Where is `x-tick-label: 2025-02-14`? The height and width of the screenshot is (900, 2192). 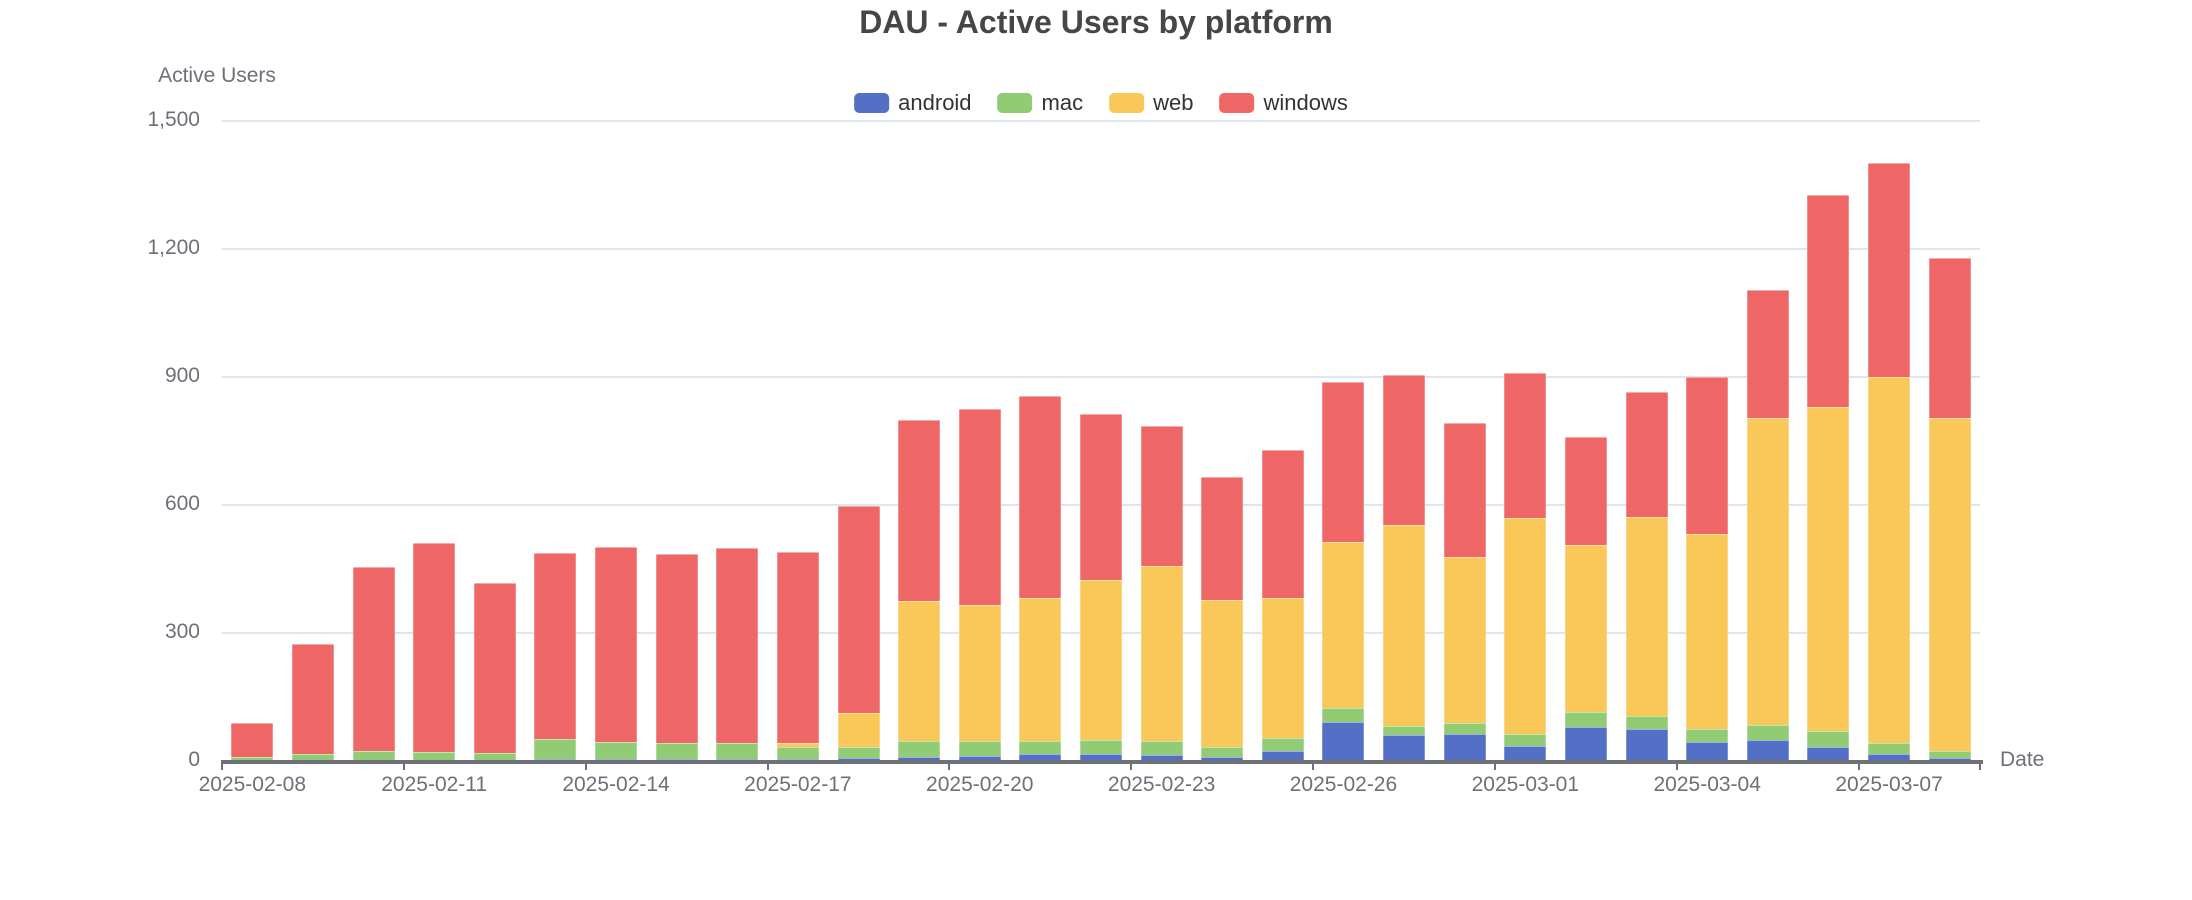 x-tick-label: 2025-02-14 is located at coordinates (616, 784).